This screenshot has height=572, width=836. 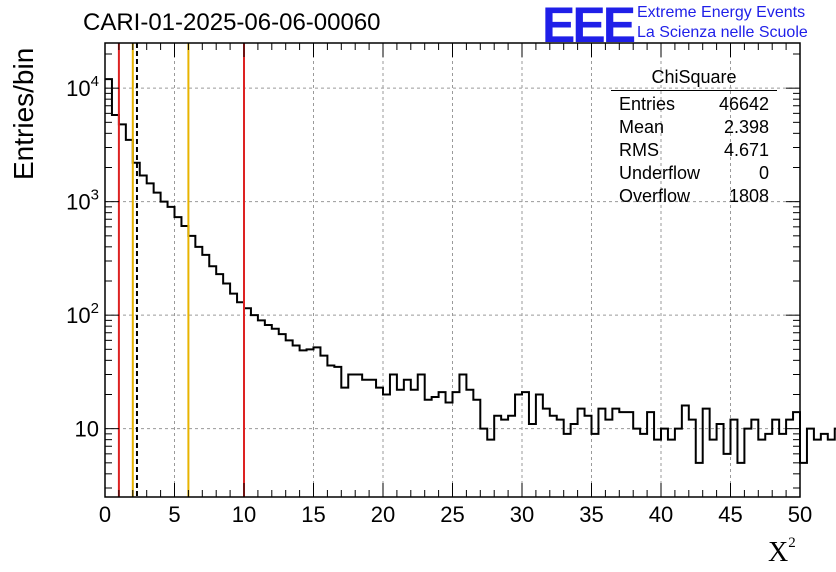 What do you see at coordinates (642, 127) in the screenshot?
I see `stats-label: Mean` at bounding box center [642, 127].